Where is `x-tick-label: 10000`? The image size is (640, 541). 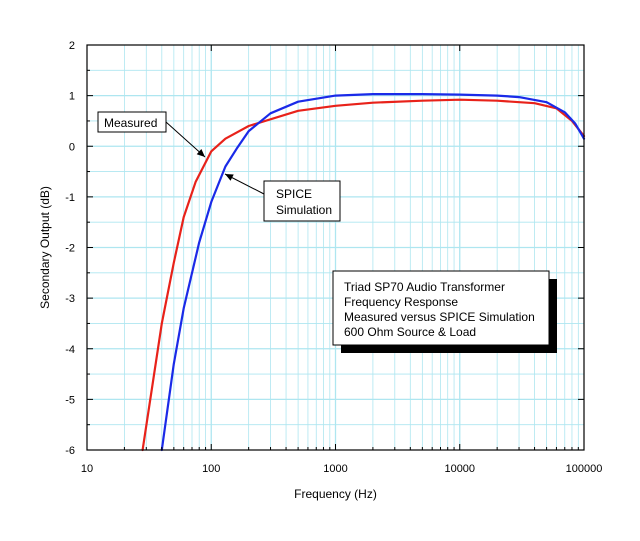 x-tick-label: 10000 is located at coordinates (459, 469).